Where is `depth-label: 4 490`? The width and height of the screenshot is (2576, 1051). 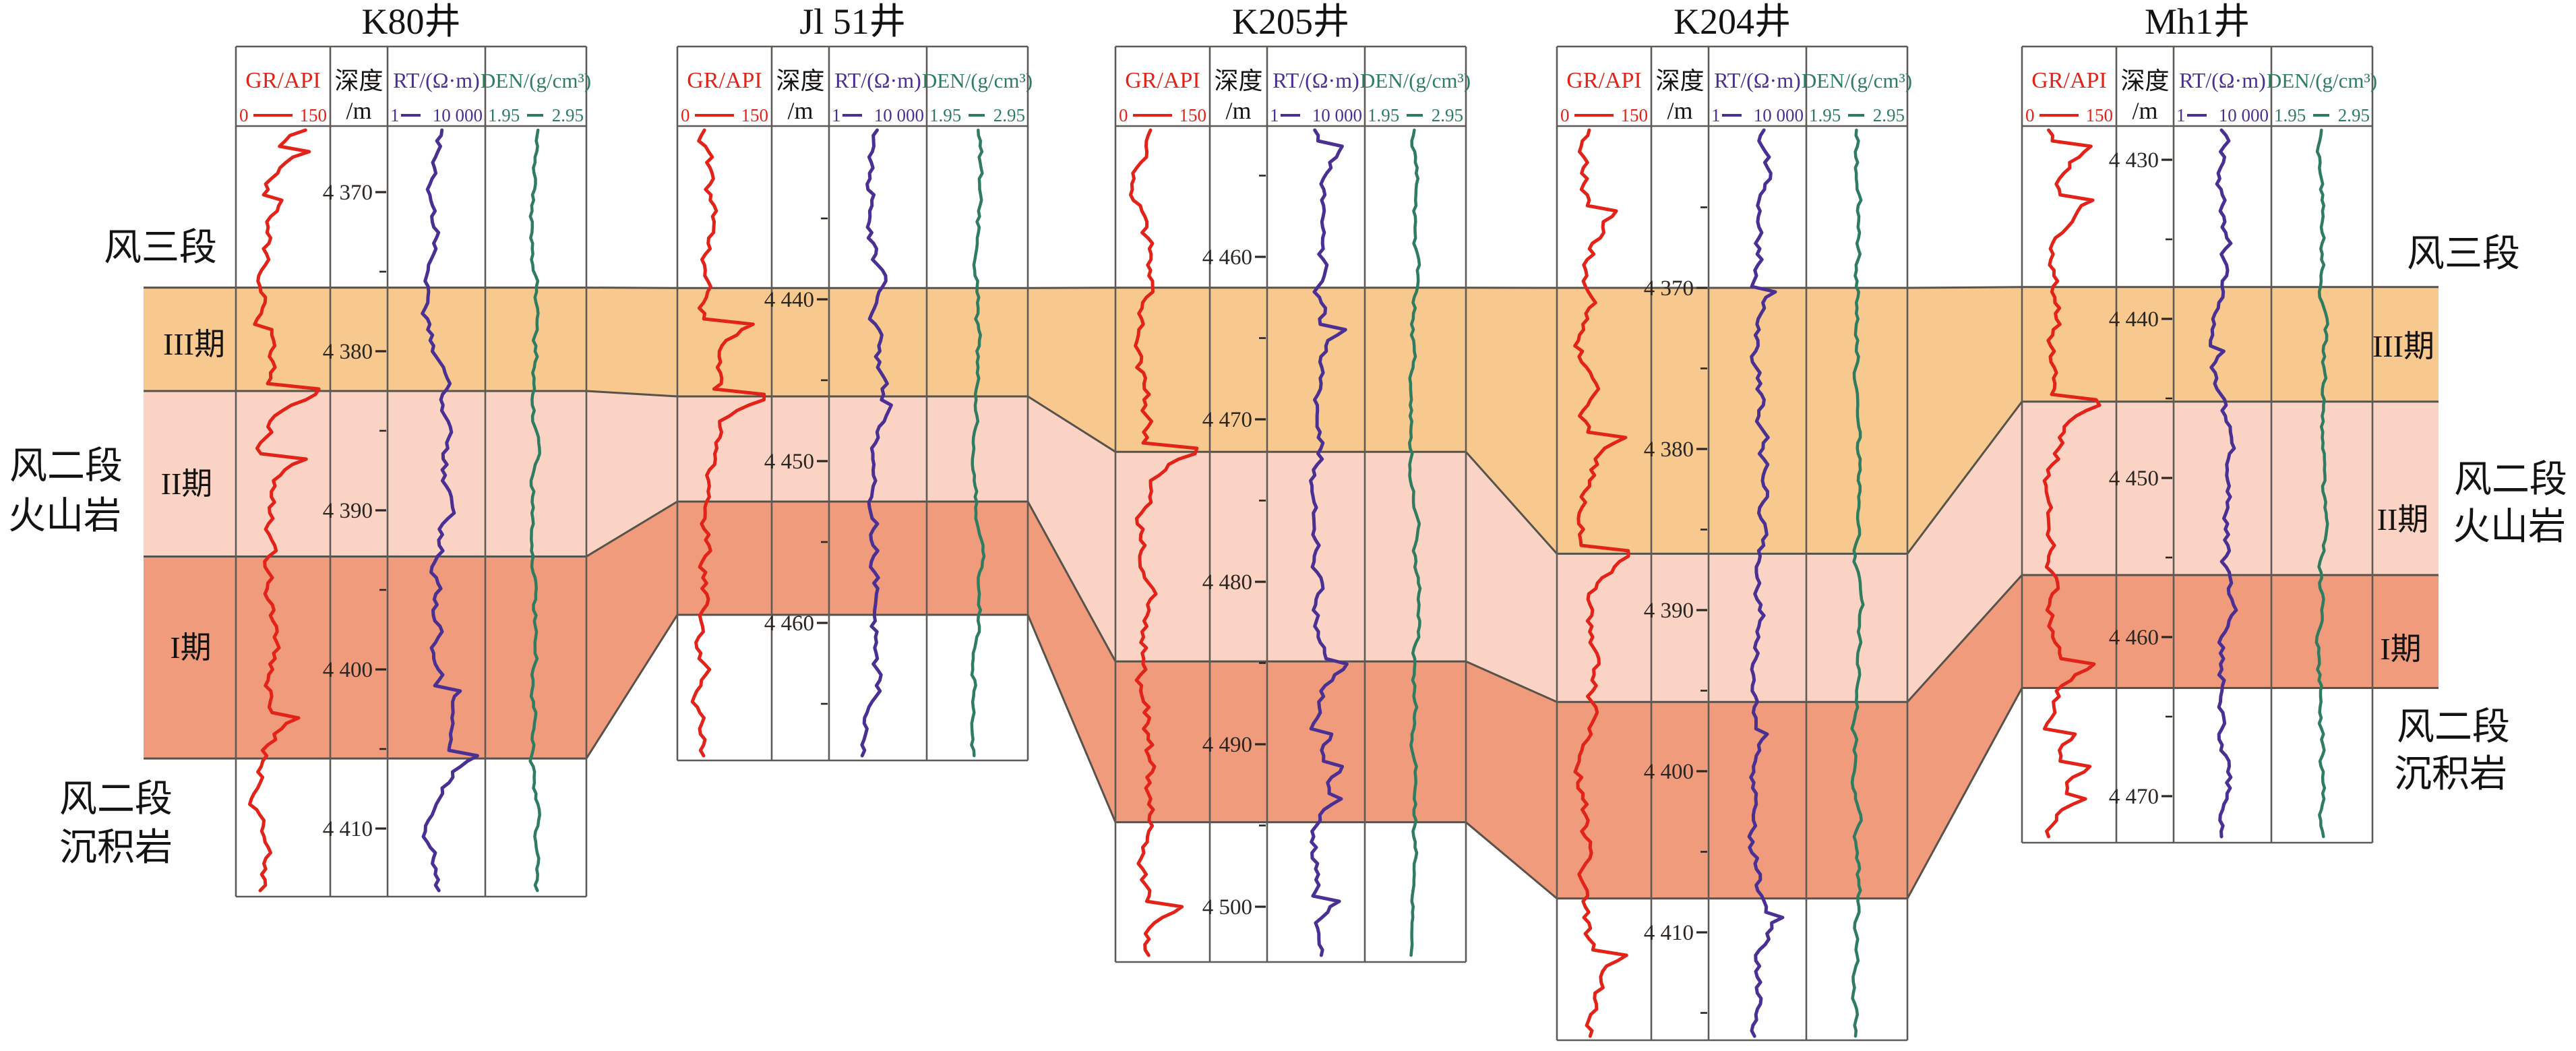
depth-label: 4 490 is located at coordinates (1227, 745).